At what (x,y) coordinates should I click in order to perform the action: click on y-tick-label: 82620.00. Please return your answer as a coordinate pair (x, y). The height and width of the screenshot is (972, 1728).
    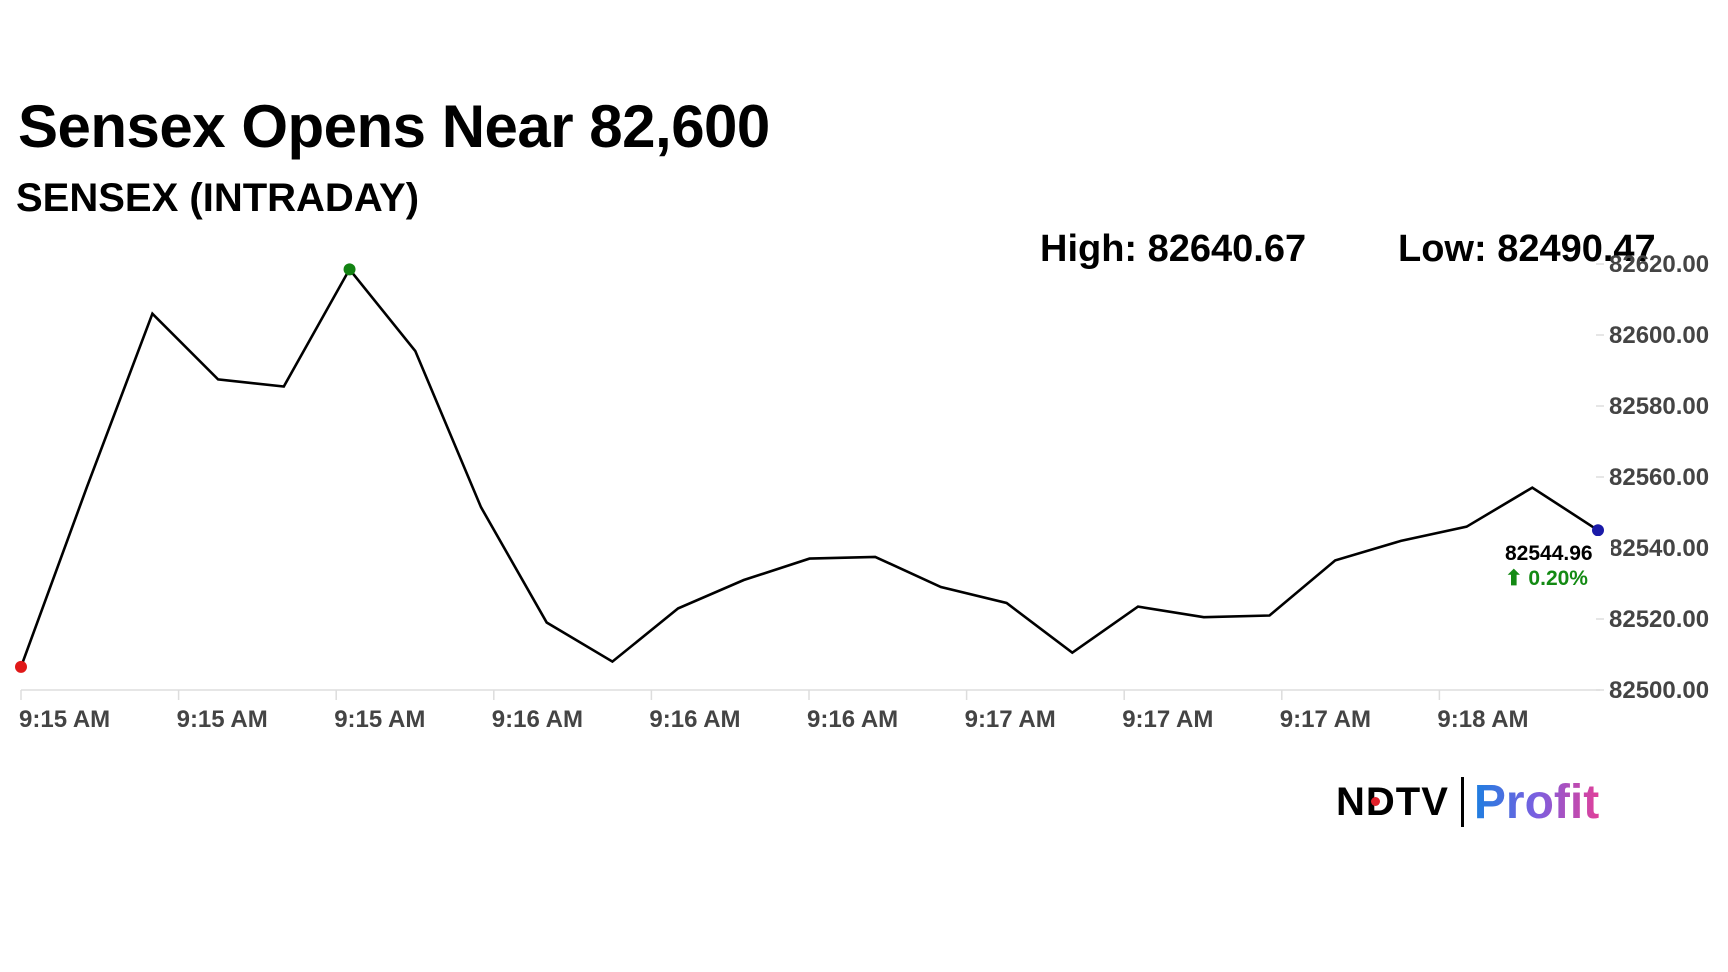
    Looking at the image, I should click on (1659, 264).